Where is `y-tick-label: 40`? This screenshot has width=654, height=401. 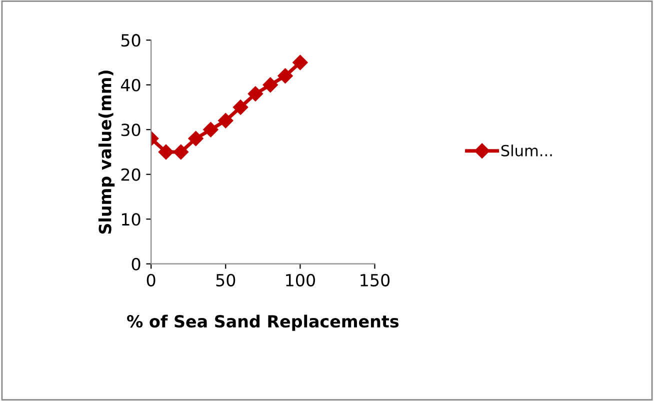 y-tick-label: 40 is located at coordinates (130, 85).